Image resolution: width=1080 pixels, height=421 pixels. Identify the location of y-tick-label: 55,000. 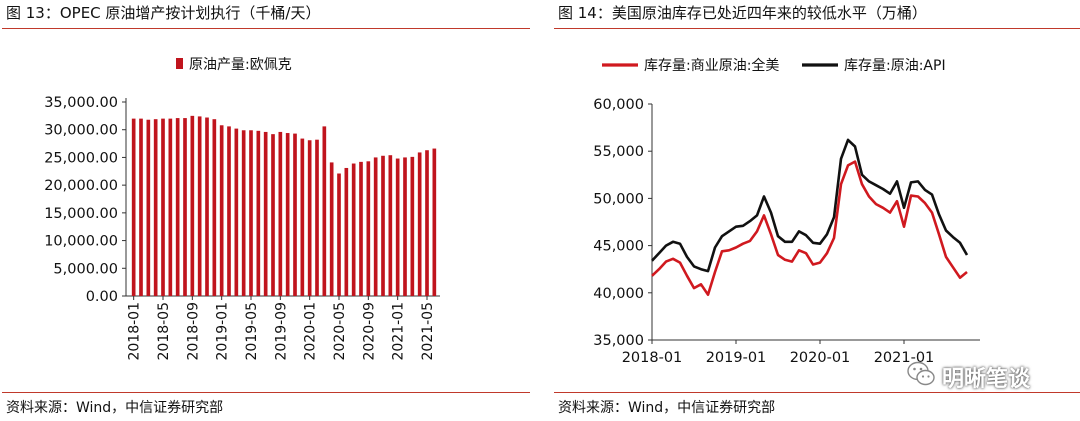
(618, 152).